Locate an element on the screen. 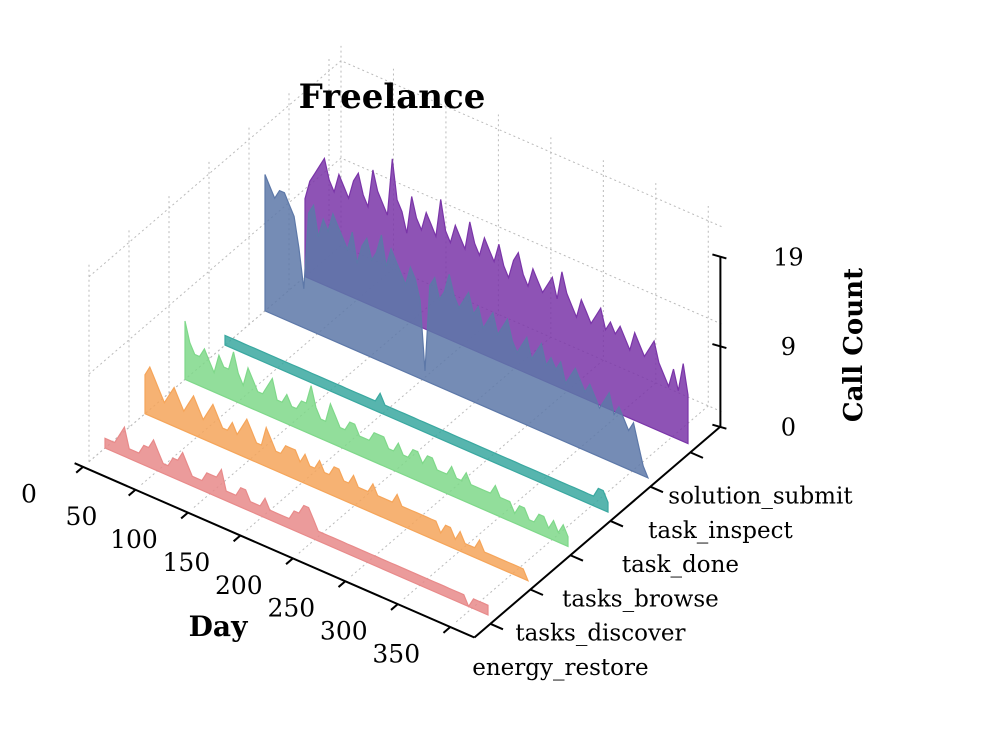 This screenshot has height=745, width=997. z-axis-label: Call Count is located at coordinates (854, 345).